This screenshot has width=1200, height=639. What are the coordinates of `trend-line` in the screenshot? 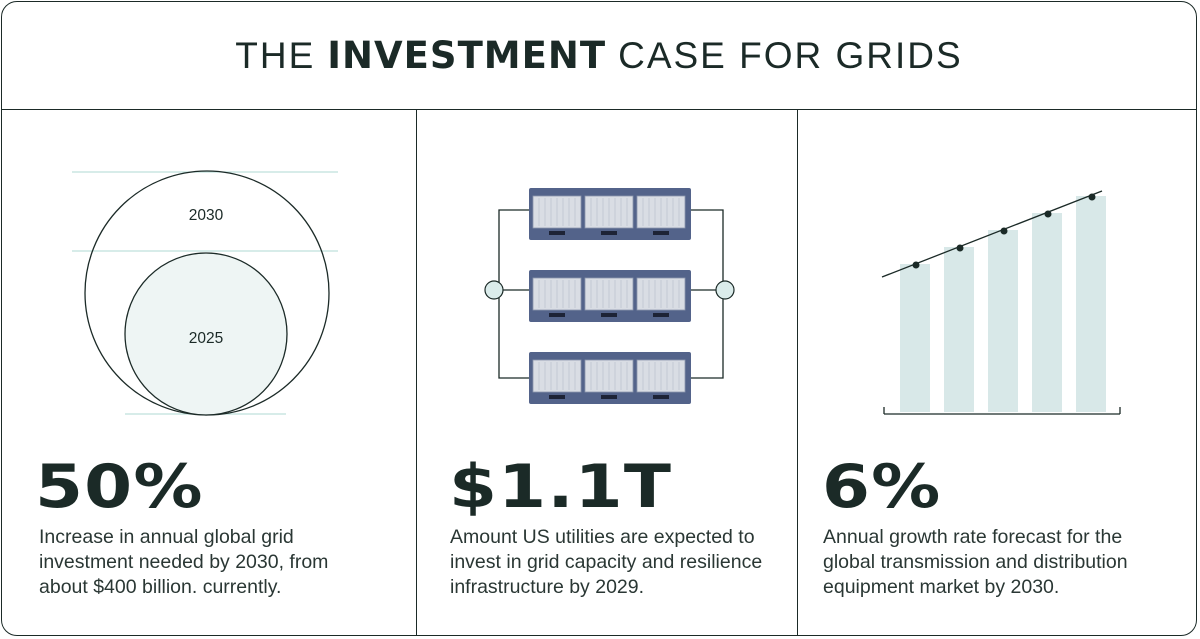 It's located at (992, 234).